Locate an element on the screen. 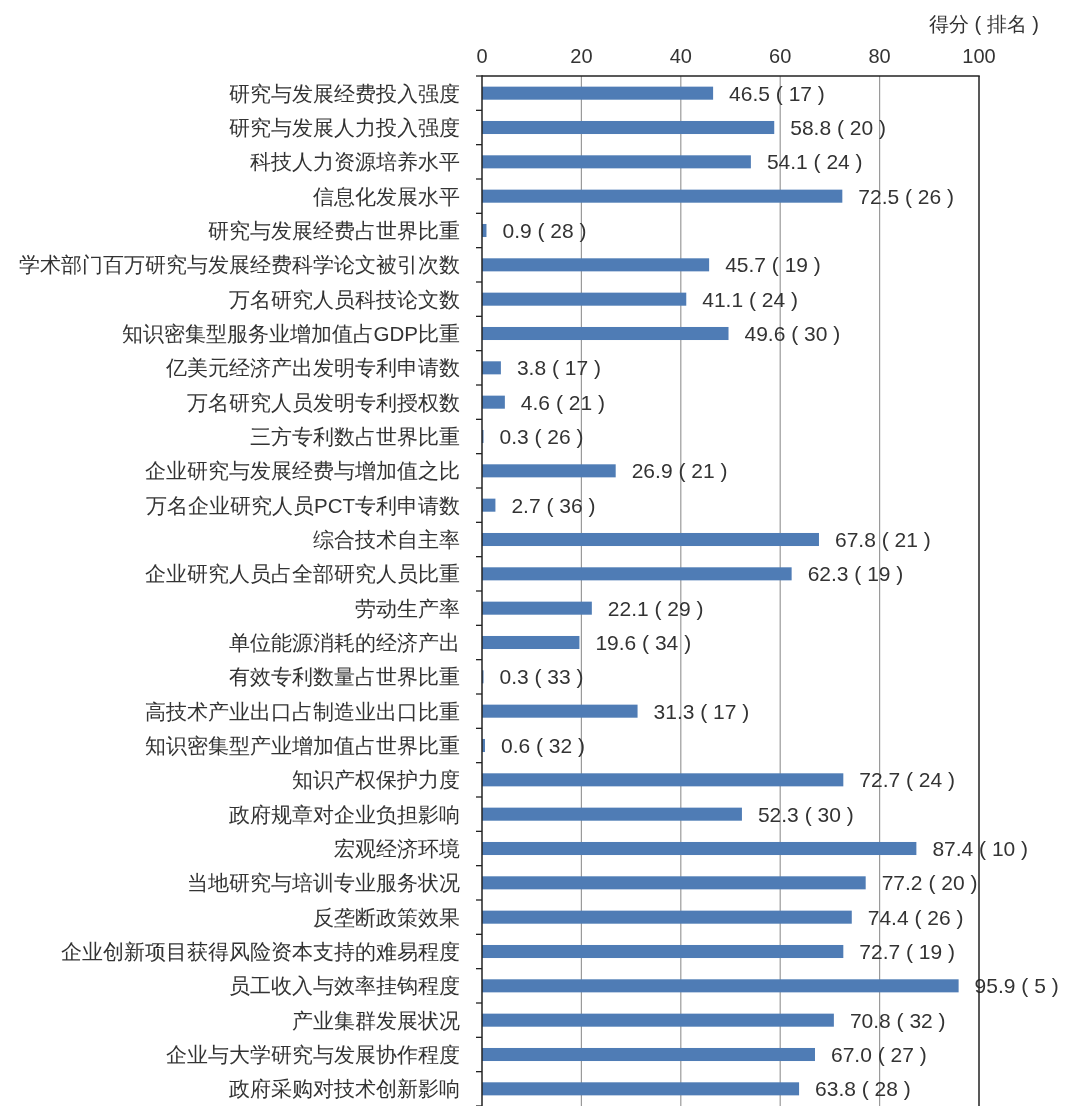  data-label: 67.8 ( 21 ) is located at coordinates (882, 539).